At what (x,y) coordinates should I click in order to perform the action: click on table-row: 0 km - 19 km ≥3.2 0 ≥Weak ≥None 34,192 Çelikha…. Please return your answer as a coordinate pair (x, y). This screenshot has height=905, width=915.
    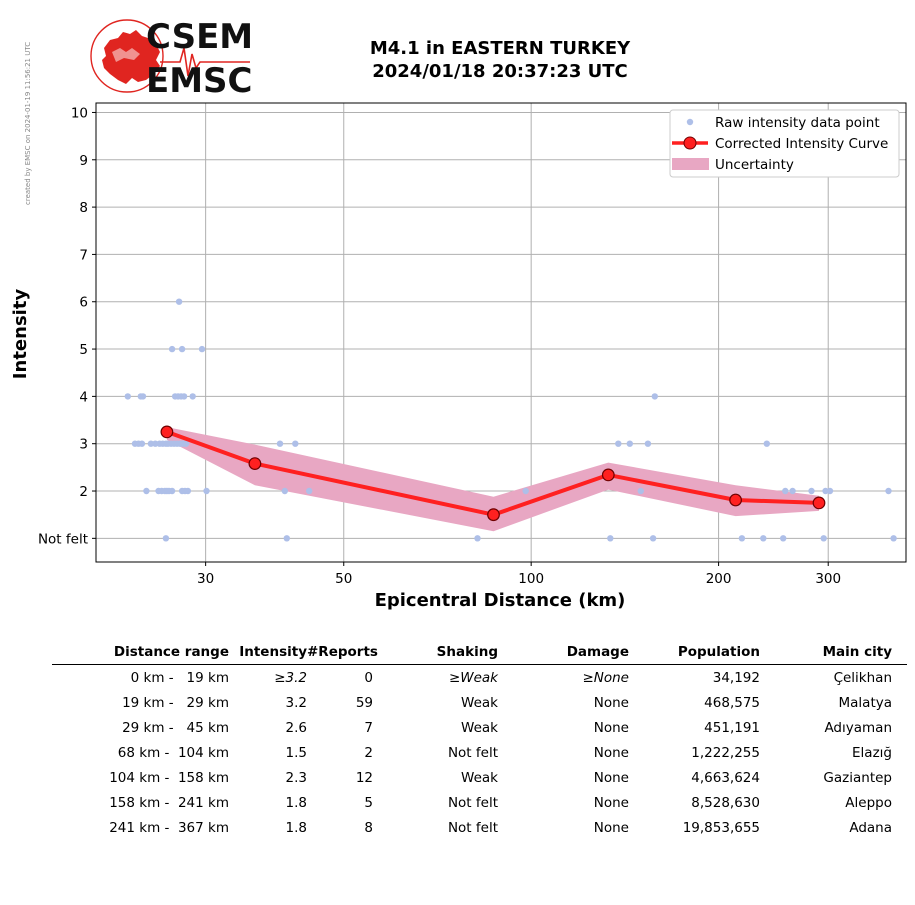
    Looking at the image, I should click on (479, 677).